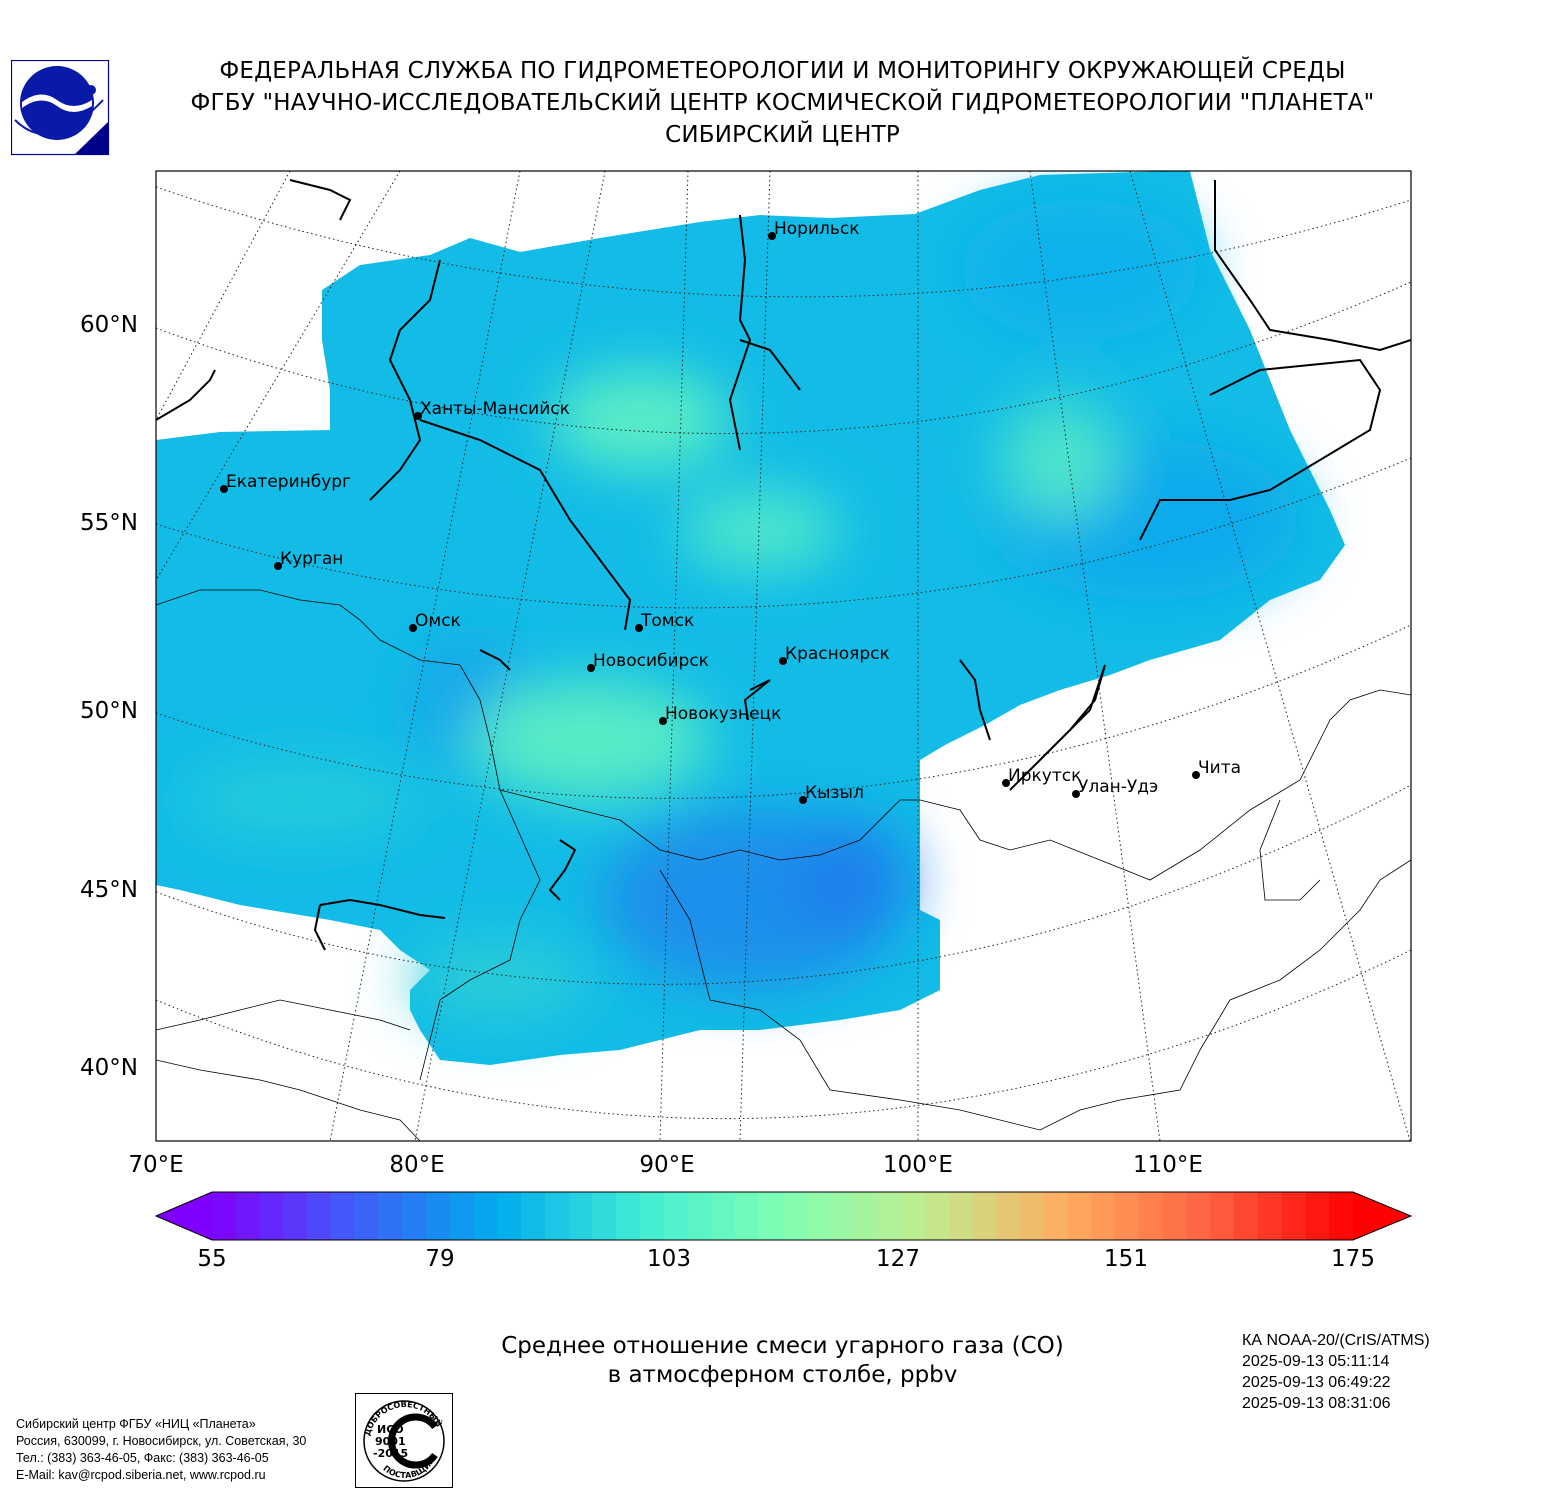  Describe the element at coordinates (1126, 1259) in the screenshot. I see `colorbar-tick: 151` at that location.